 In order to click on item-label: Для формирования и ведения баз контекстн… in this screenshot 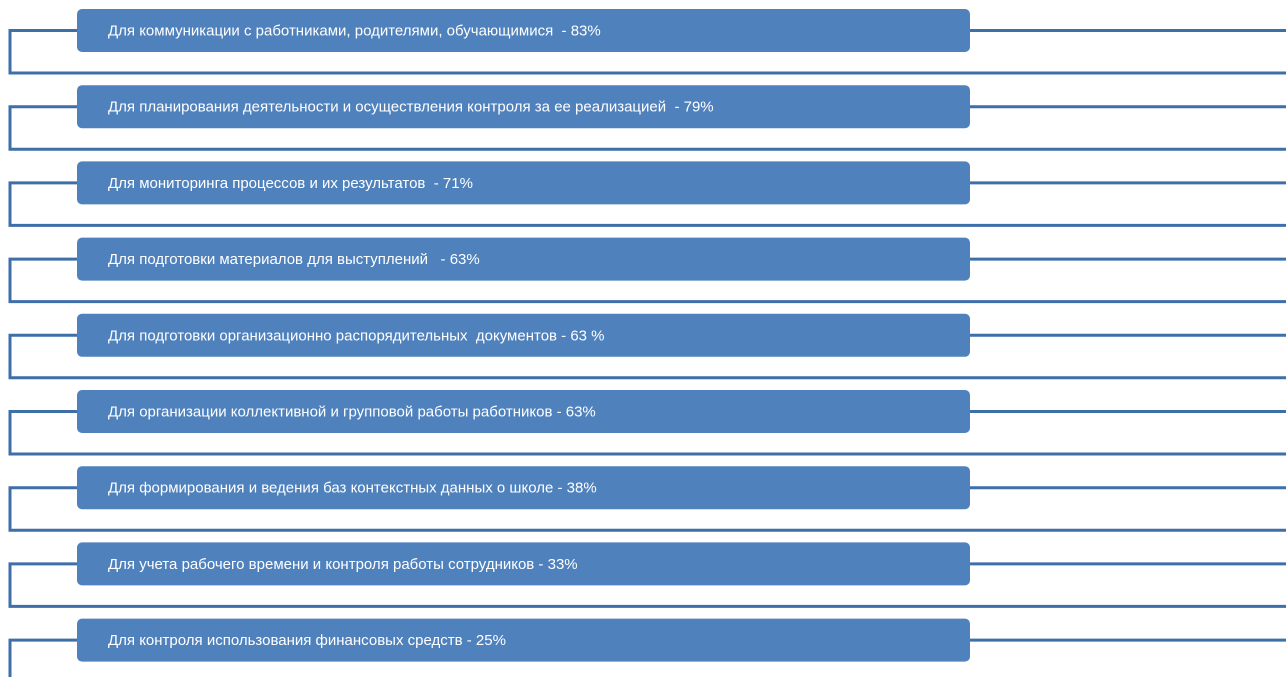, I will do `click(352, 488)`.